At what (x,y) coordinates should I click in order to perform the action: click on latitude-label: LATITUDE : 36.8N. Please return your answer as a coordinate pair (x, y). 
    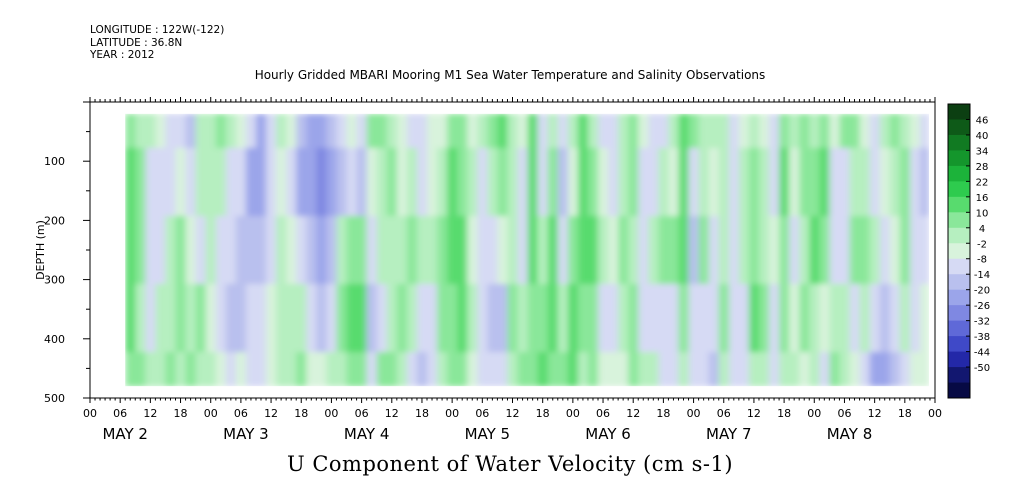
    Looking at the image, I should click on (136, 42).